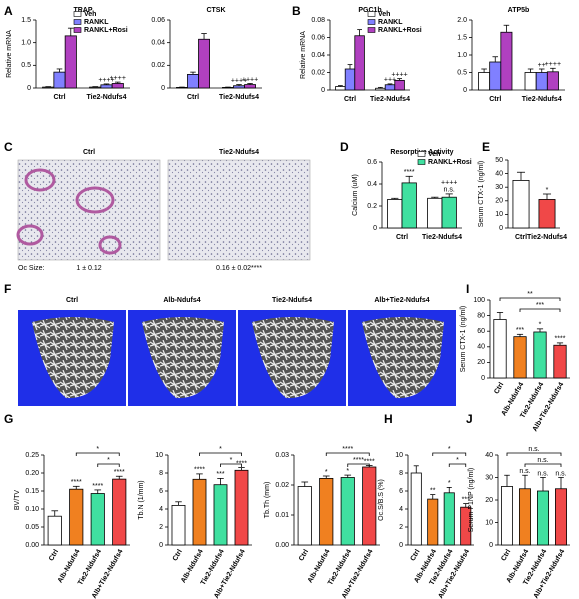  What do you see at coordinates (181, 300) in the screenshot?
I see `image-caption: Alb-Ndufs4` at bounding box center [181, 300].